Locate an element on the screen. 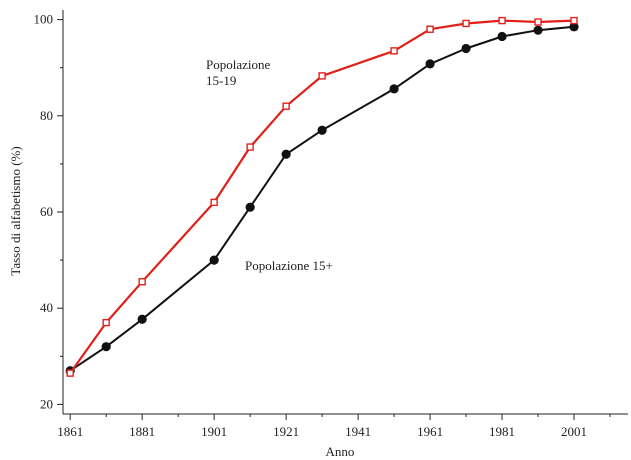 This screenshot has height=460, width=631. x-axis-title: Anno is located at coordinates (340, 451).